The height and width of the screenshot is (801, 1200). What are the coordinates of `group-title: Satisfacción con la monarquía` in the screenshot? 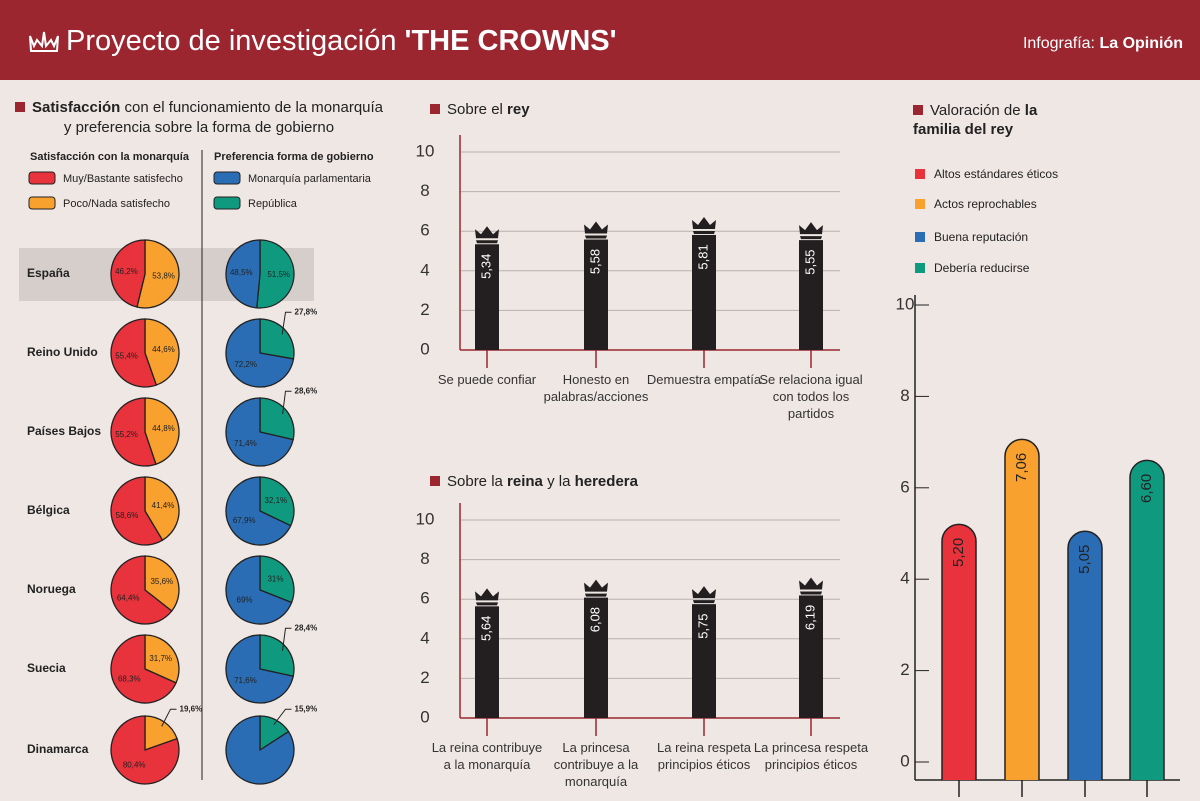 It's located at (110, 157).